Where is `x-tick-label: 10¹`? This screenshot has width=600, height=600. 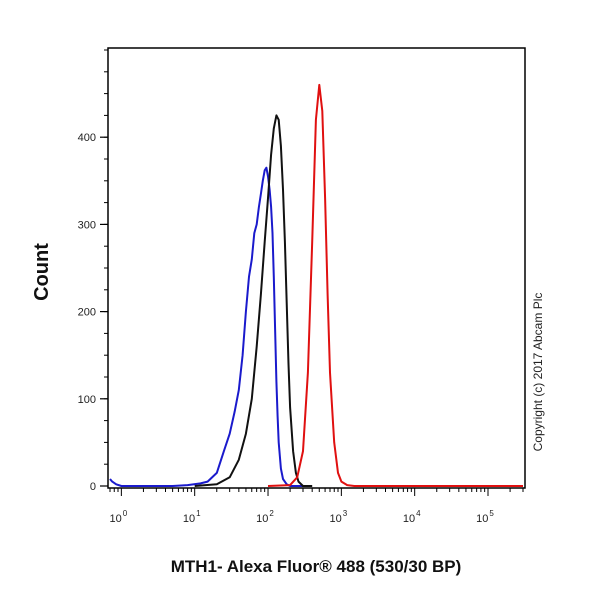 x-tick-label: 10¹ is located at coordinates (192, 517).